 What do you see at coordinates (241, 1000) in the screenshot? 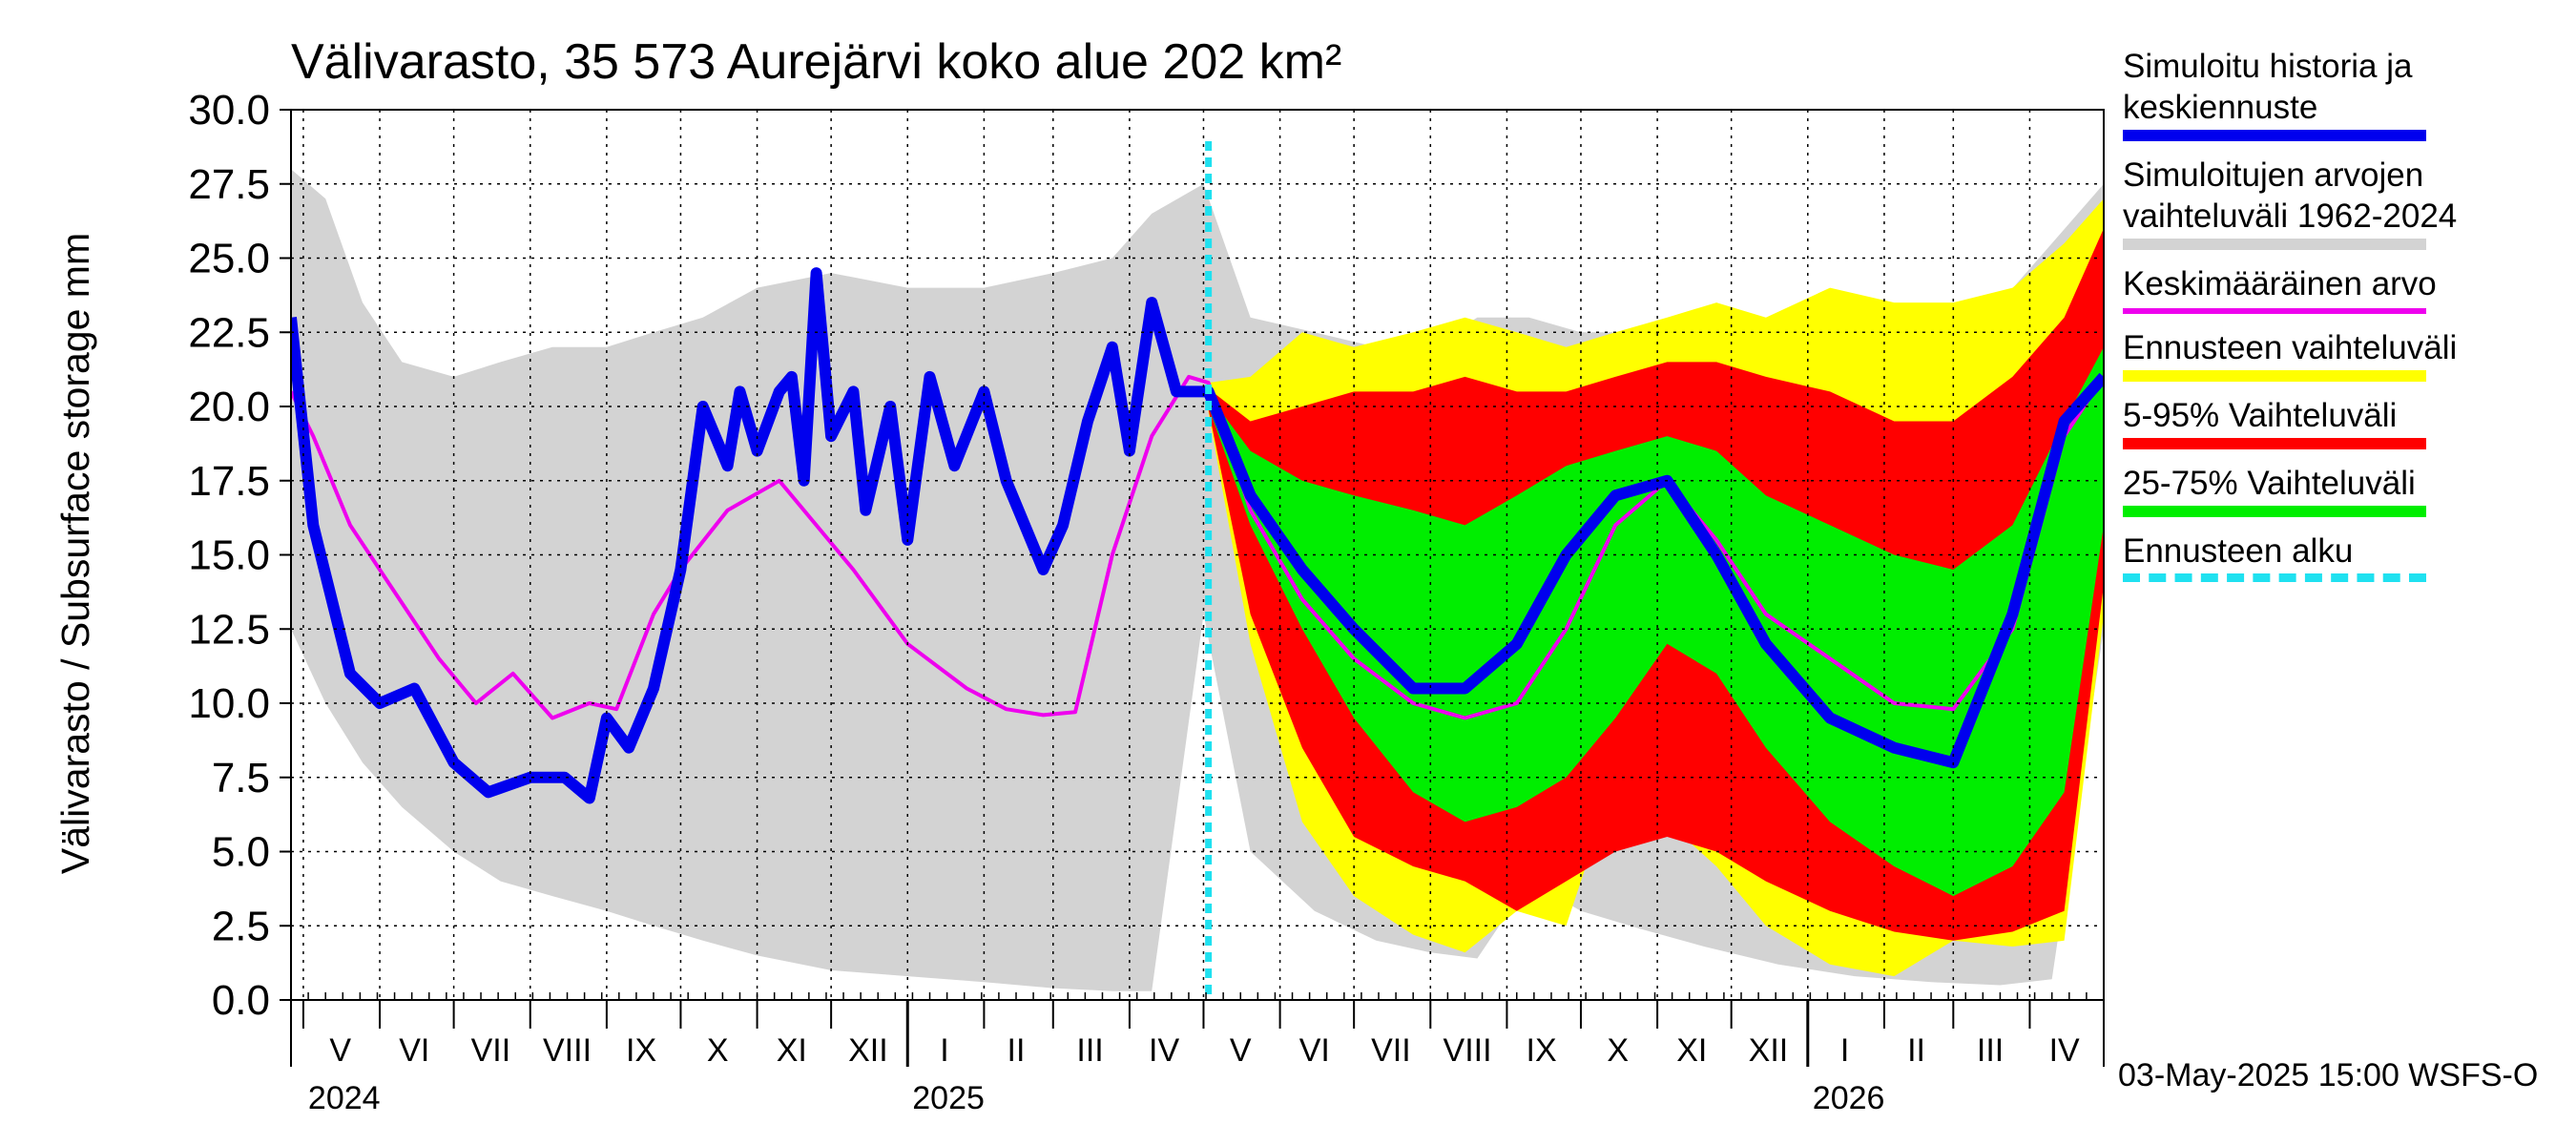
I see `y-tick-label: 0.0` at bounding box center [241, 1000].